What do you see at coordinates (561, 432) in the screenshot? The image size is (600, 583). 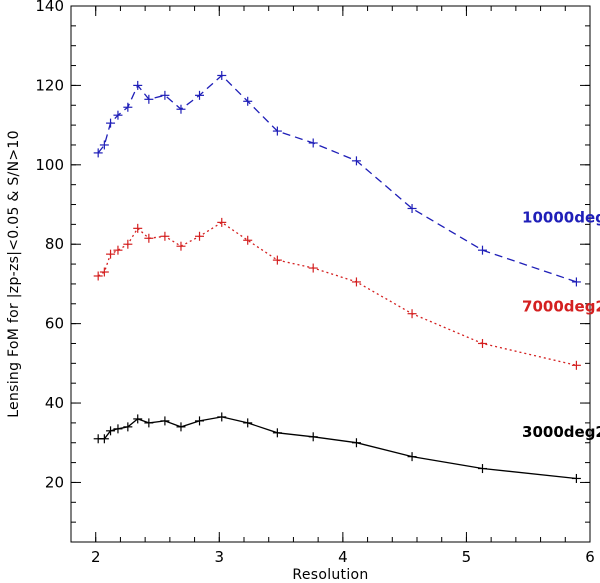 I see `series-label-3000deg2: 3000deg2` at bounding box center [561, 432].